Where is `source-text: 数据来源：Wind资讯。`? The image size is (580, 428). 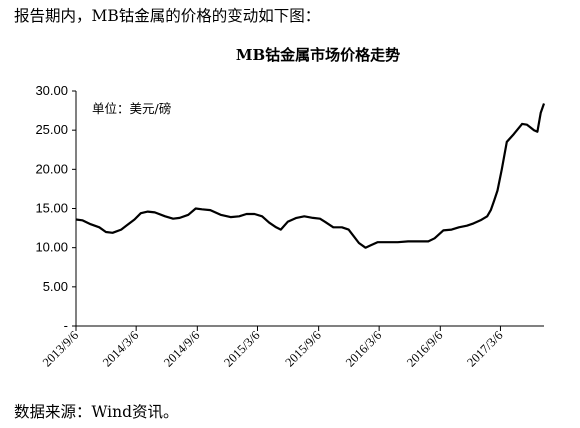 source-text: 数据来源：Wind资讯。 is located at coordinates (96, 412).